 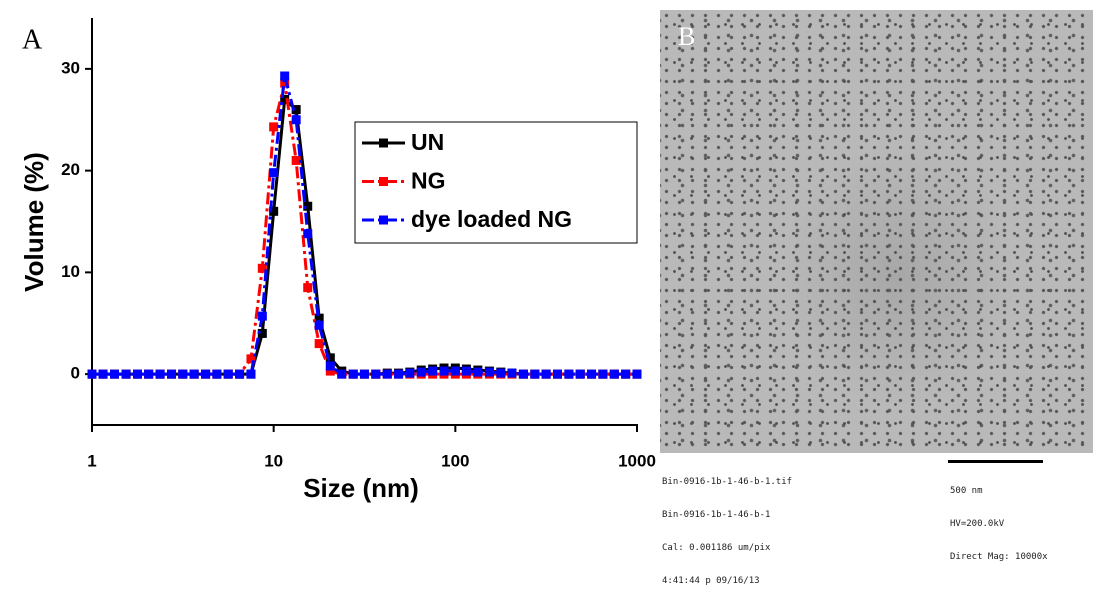 I want to click on y-tick-label: 20, so click(x=70, y=169).